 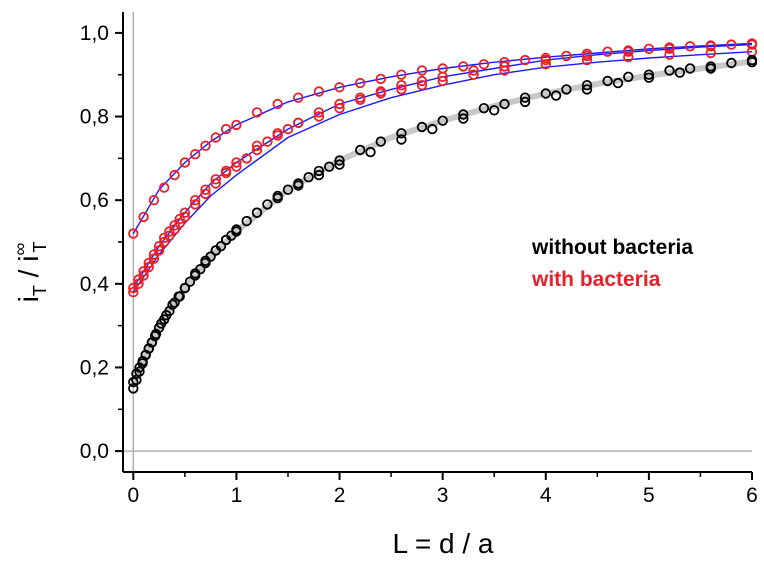 What do you see at coordinates (20, 249) in the screenshot?
I see `y-axis-title-sup2: ∞` at bounding box center [20, 249].